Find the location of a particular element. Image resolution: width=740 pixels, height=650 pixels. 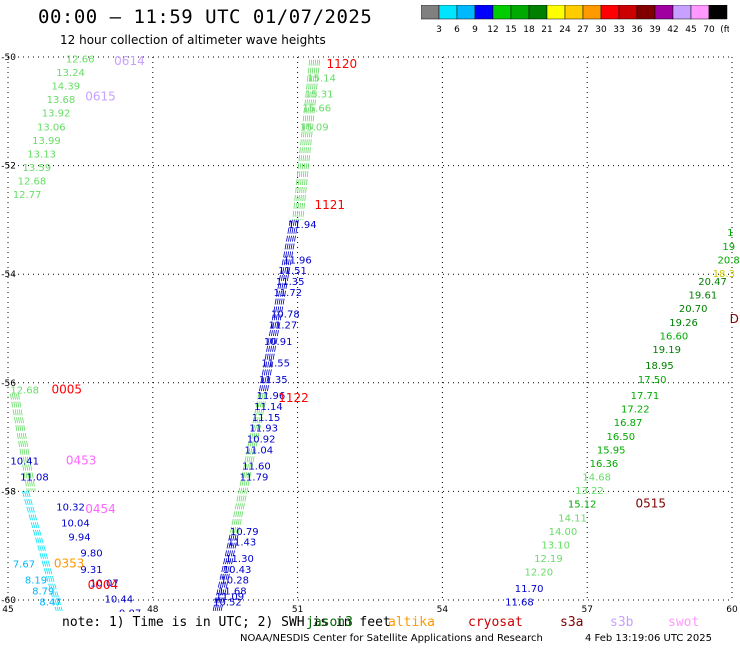

swh-value: 13.24 is located at coordinates (70, 73).